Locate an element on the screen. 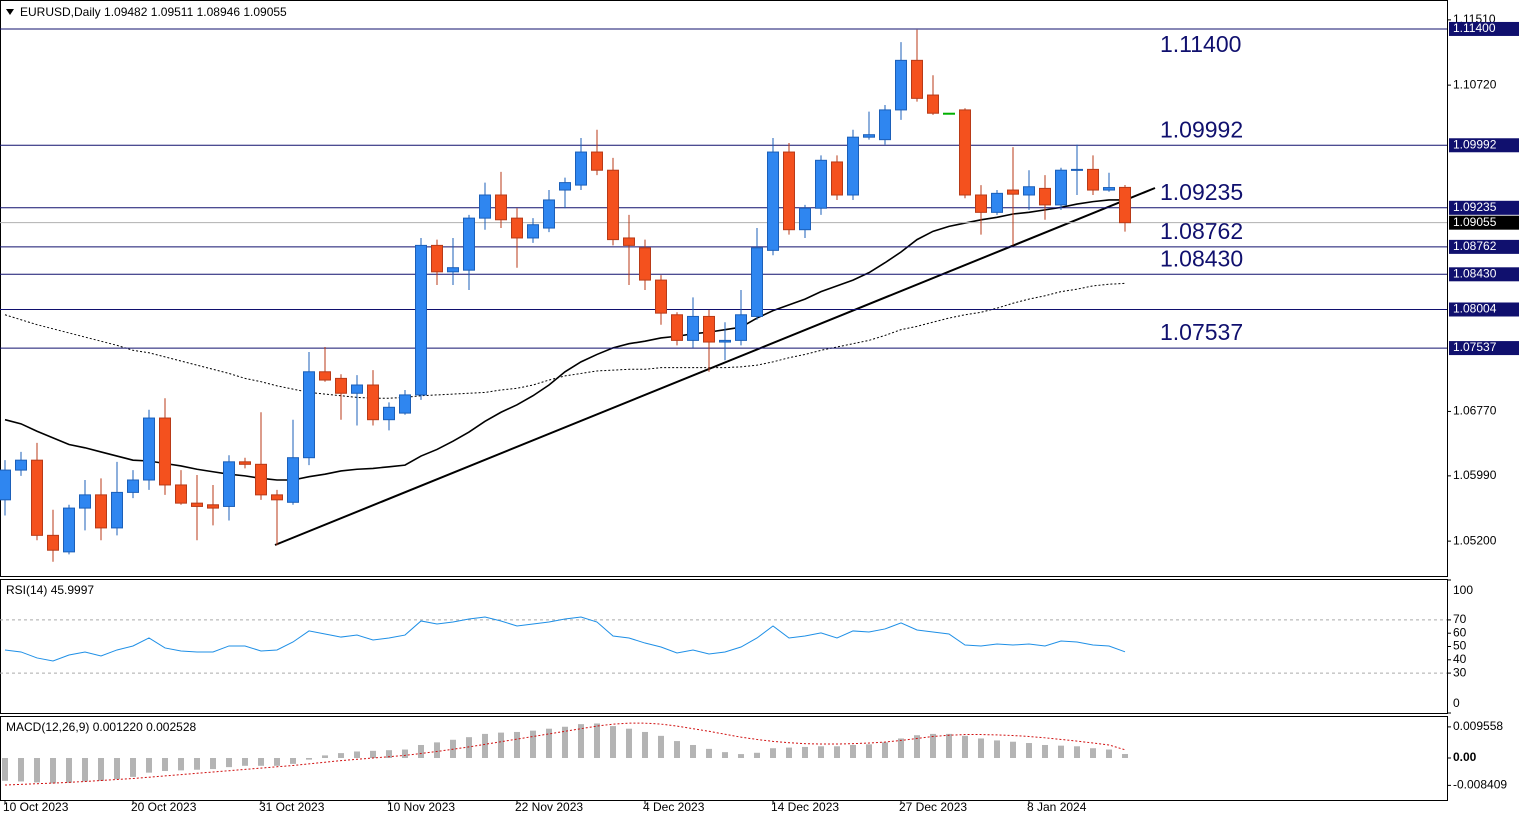 This screenshot has width=1520, height=821. y-tick-label: 40 is located at coordinates (1460, 659).